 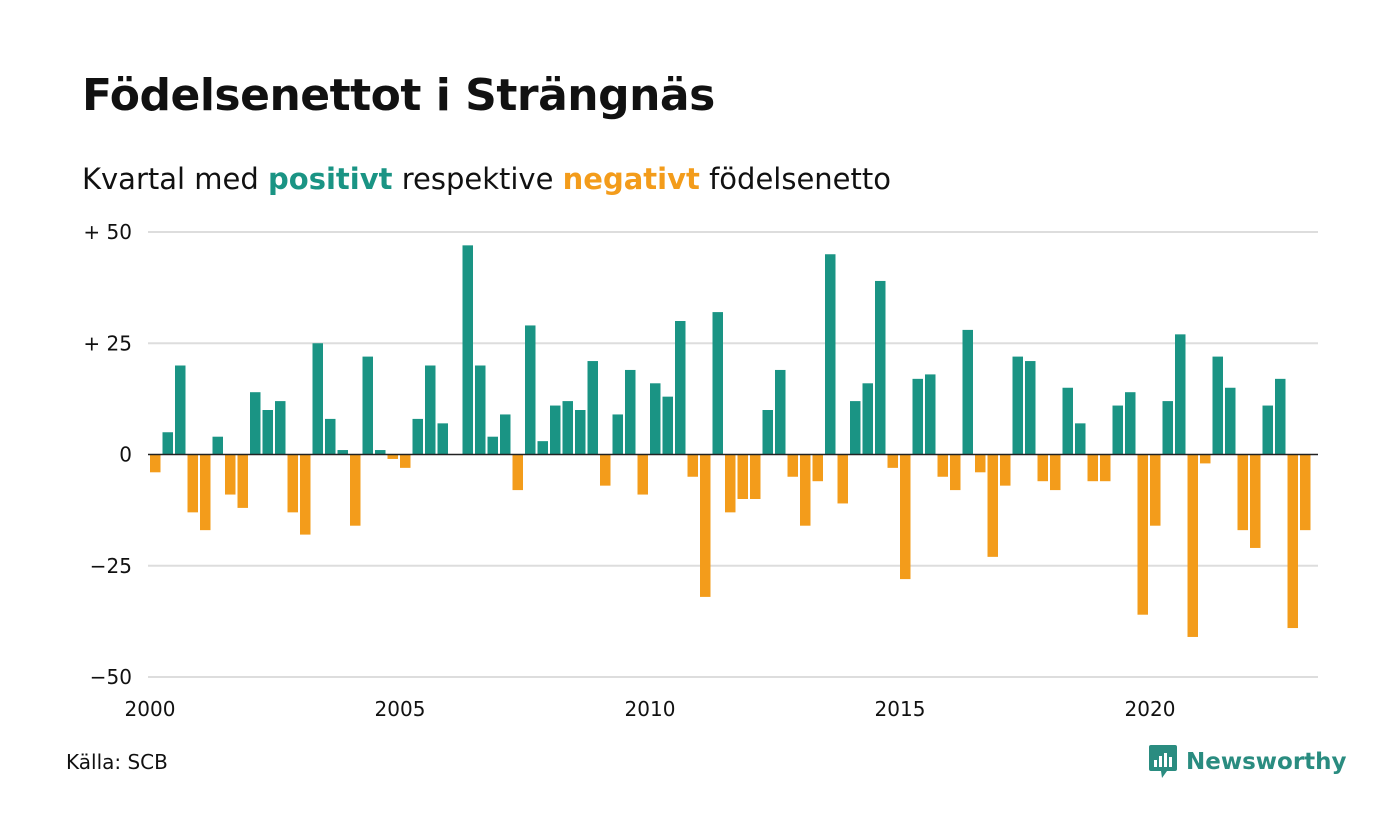 What do you see at coordinates (125, 455) in the screenshot?
I see `y-tick-label: 0` at bounding box center [125, 455].